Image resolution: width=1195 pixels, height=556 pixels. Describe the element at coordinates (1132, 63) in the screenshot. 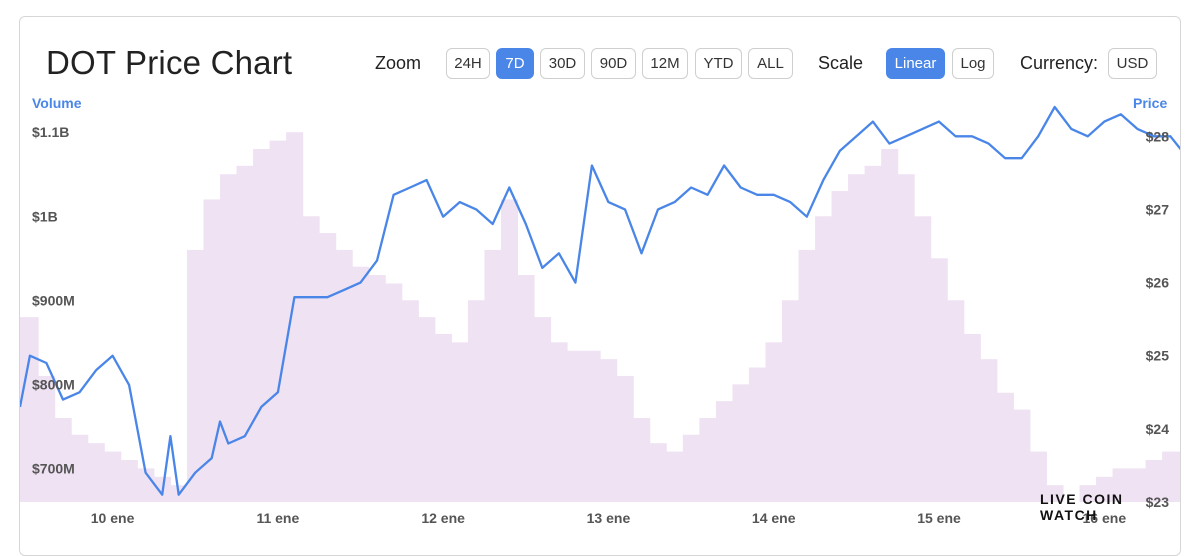

I see `currency-usd-button: USD` at that location.